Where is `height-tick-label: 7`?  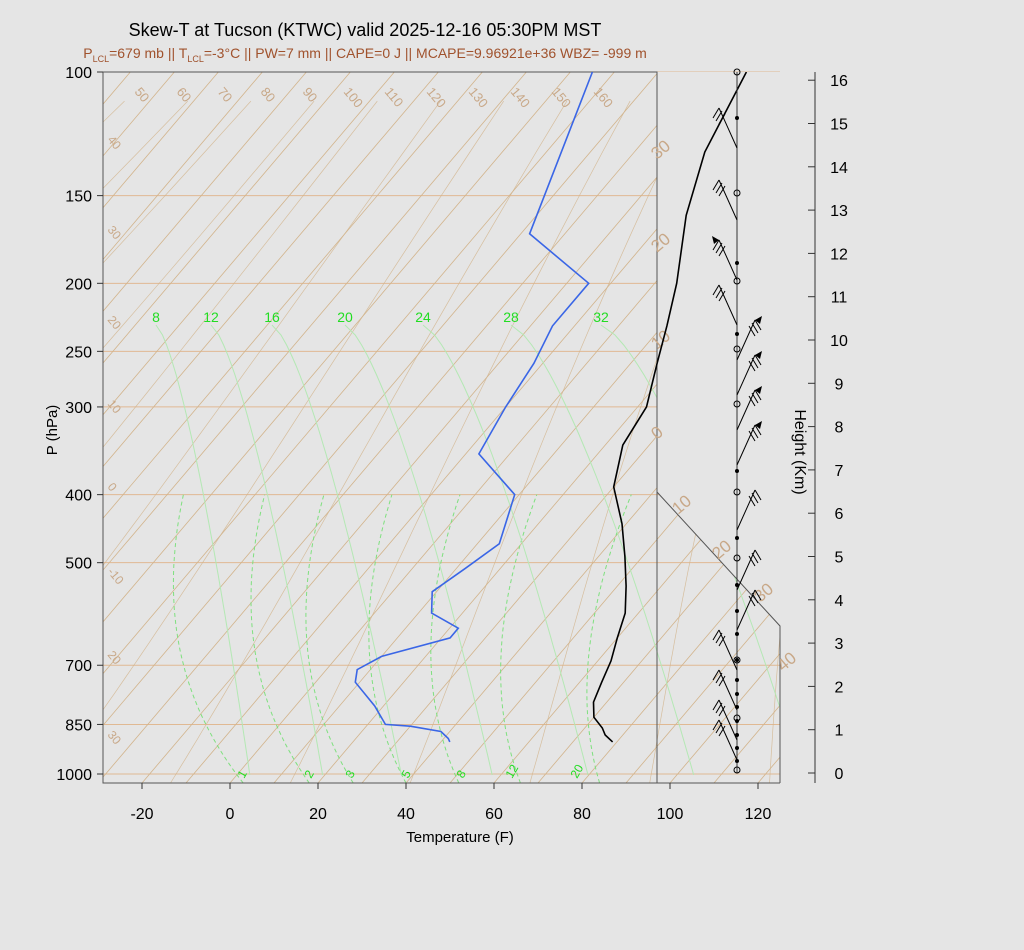
height-tick-label: 7 is located at coordinates (839, 471).